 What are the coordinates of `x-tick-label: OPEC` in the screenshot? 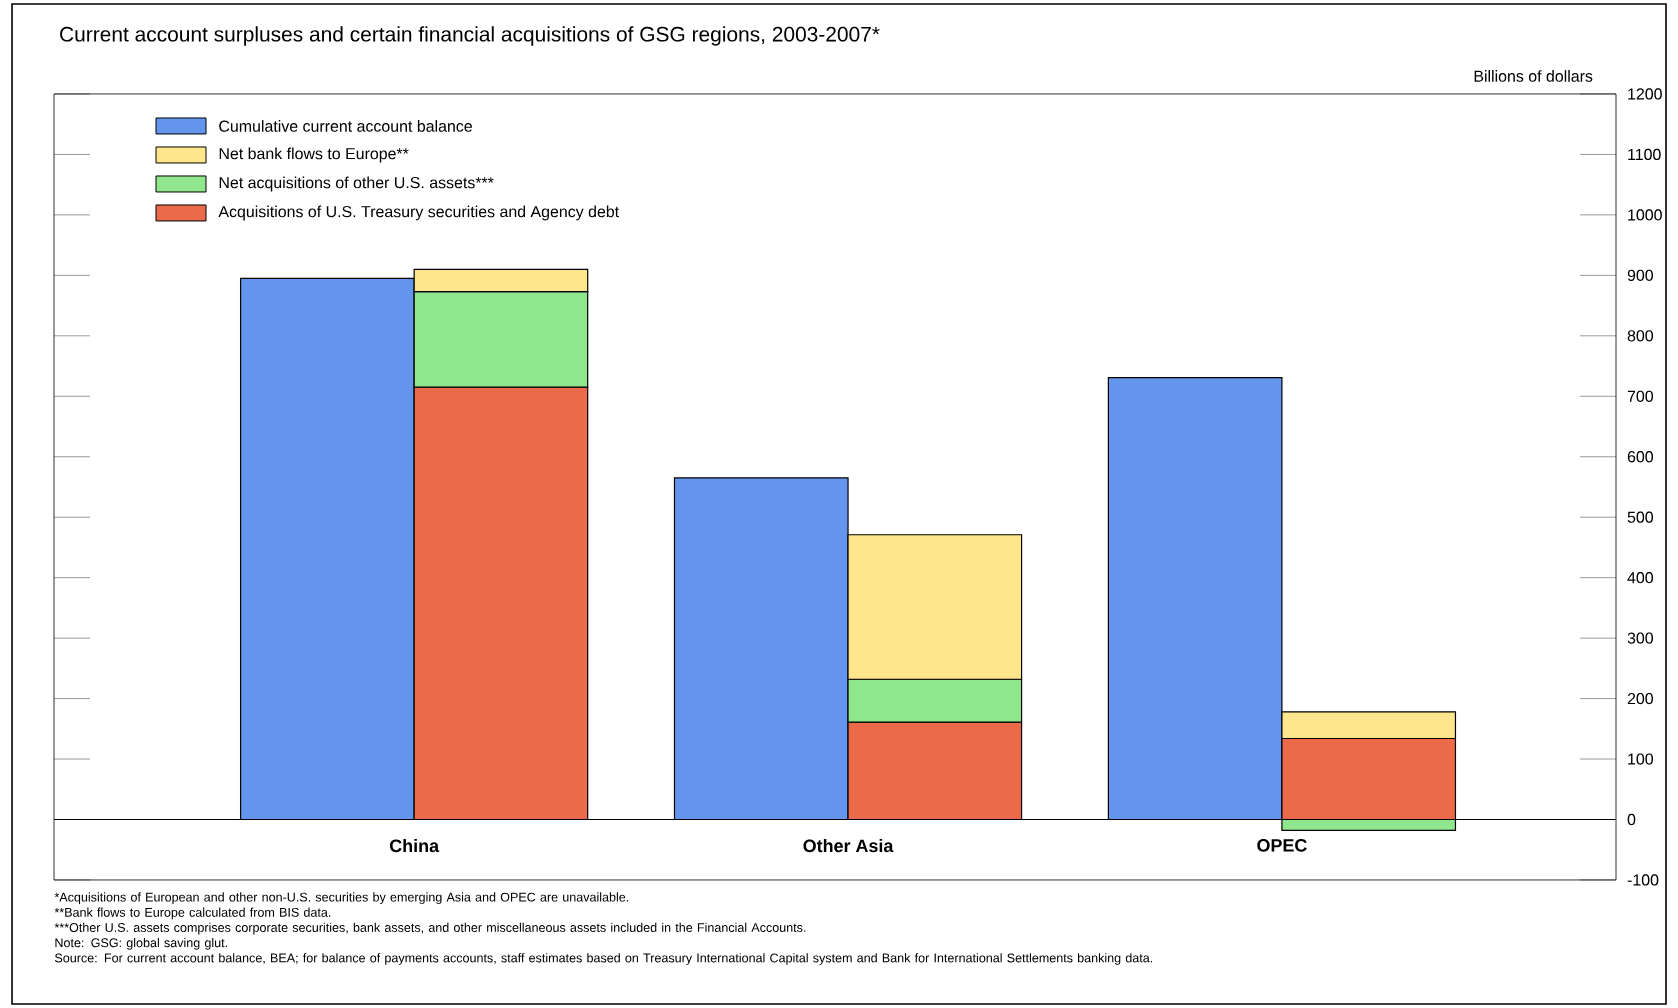 It's located at (1282, 845).